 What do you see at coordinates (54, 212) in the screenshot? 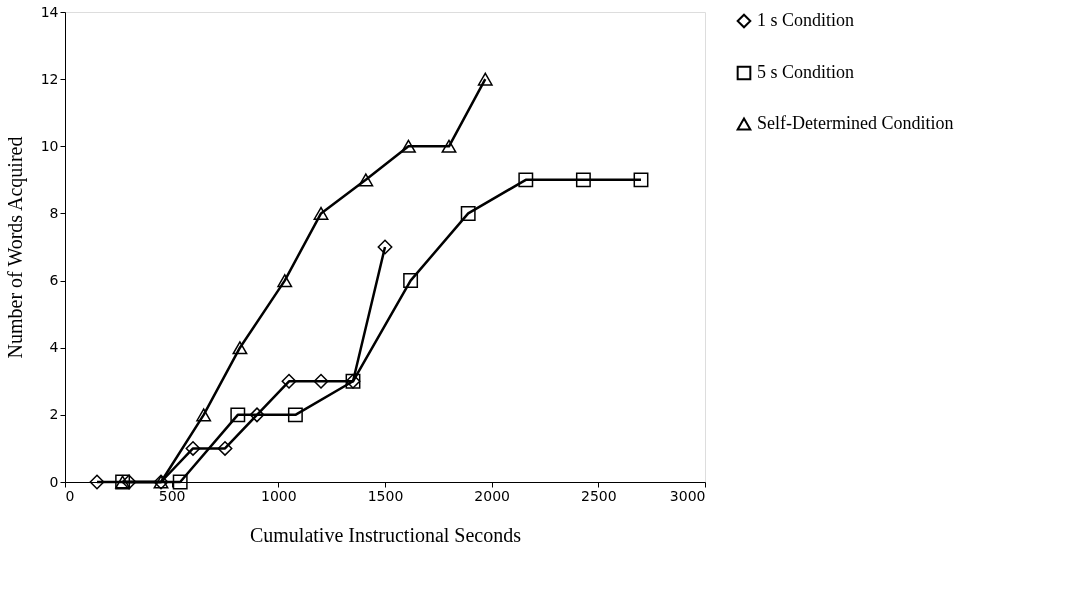
I see `y-tick-label: 8` at bounding box center [54, 212].